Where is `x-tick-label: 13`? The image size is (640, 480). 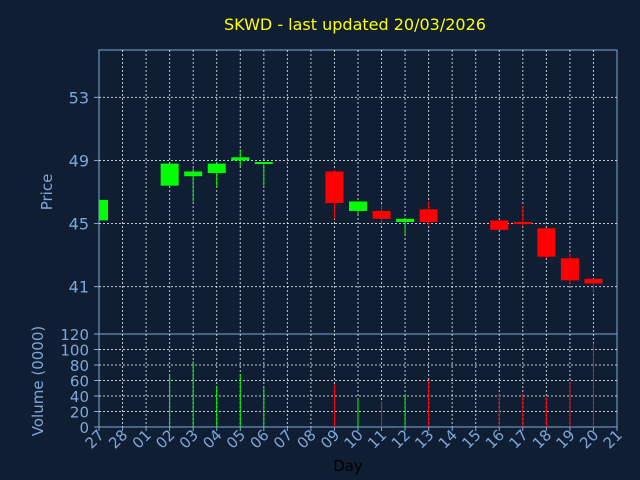 x-tick-label: 13 is located at coordinates (424, 439).